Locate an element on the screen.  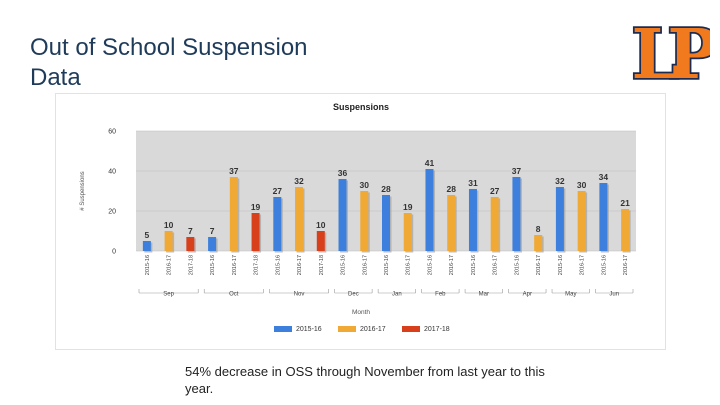
month-label: Mar is located at coordinates (484, 295).